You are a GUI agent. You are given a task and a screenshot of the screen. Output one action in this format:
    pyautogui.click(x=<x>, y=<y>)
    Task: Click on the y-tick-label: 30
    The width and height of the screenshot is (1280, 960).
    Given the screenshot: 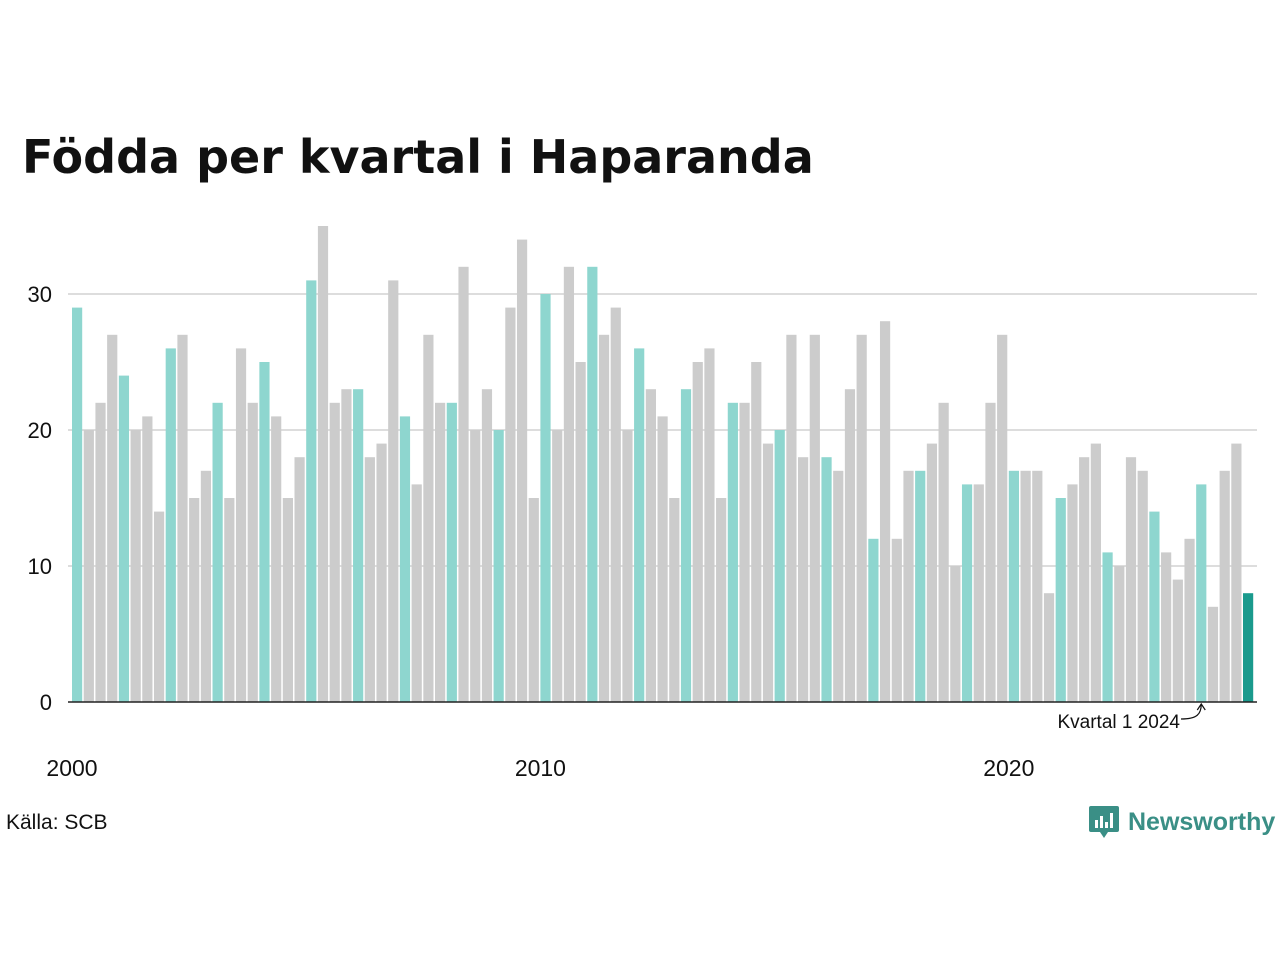 What is the action you would take?
    pyautogui.click(x=40, y=294)
    